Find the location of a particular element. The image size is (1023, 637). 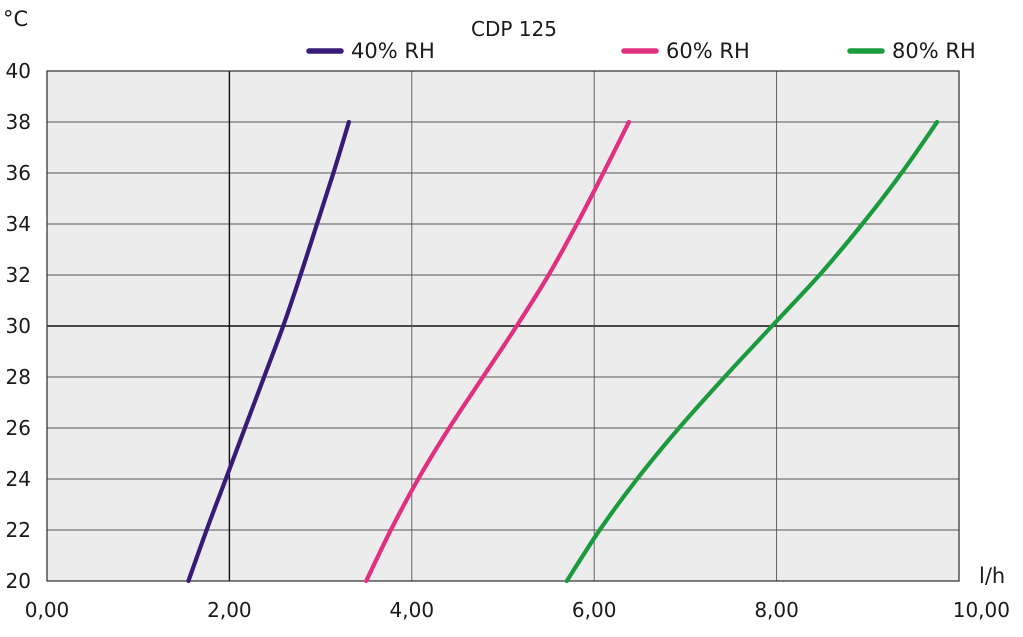

legend-item: 60% RH is located at coordinates (685, 51).